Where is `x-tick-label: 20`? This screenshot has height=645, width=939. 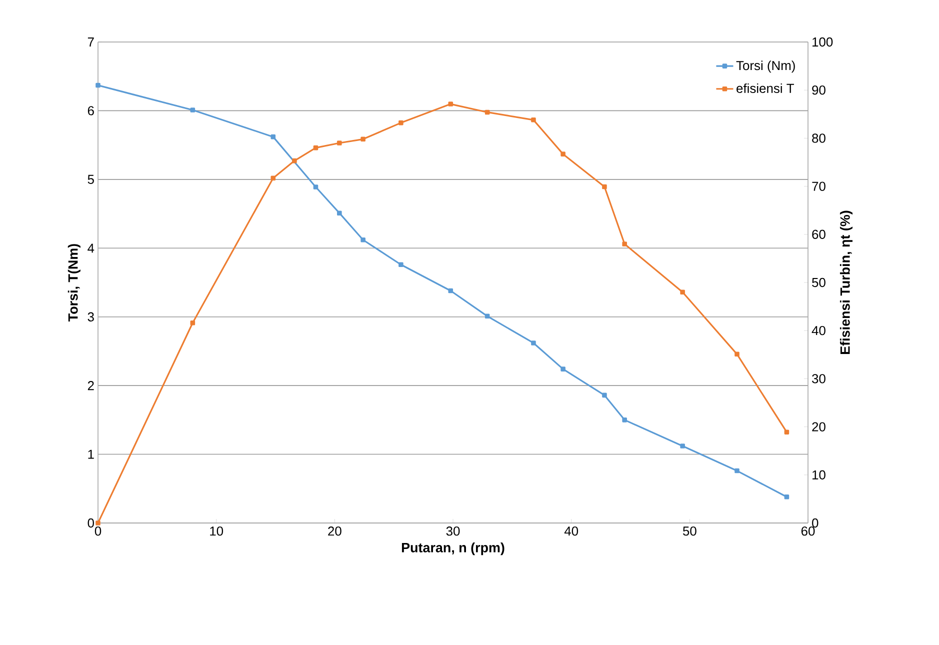 x-tick-label: 20 is located at coordinates (335, 531).